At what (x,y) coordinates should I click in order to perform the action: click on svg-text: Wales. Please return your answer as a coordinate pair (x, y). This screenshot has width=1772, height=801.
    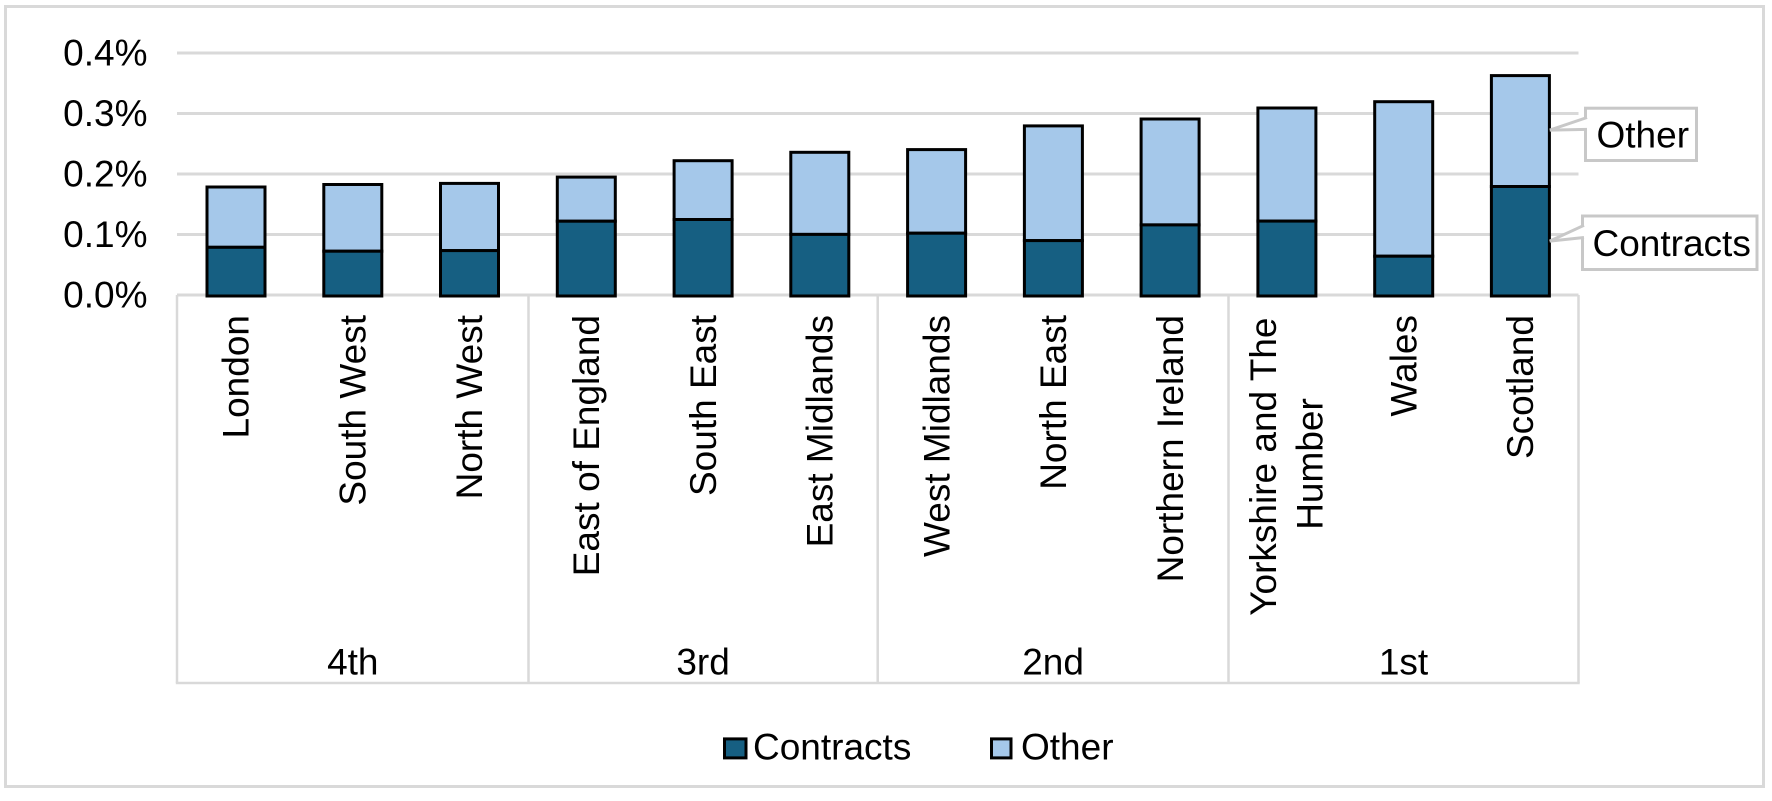
    Looking at the image, I should click on (1403, 365).